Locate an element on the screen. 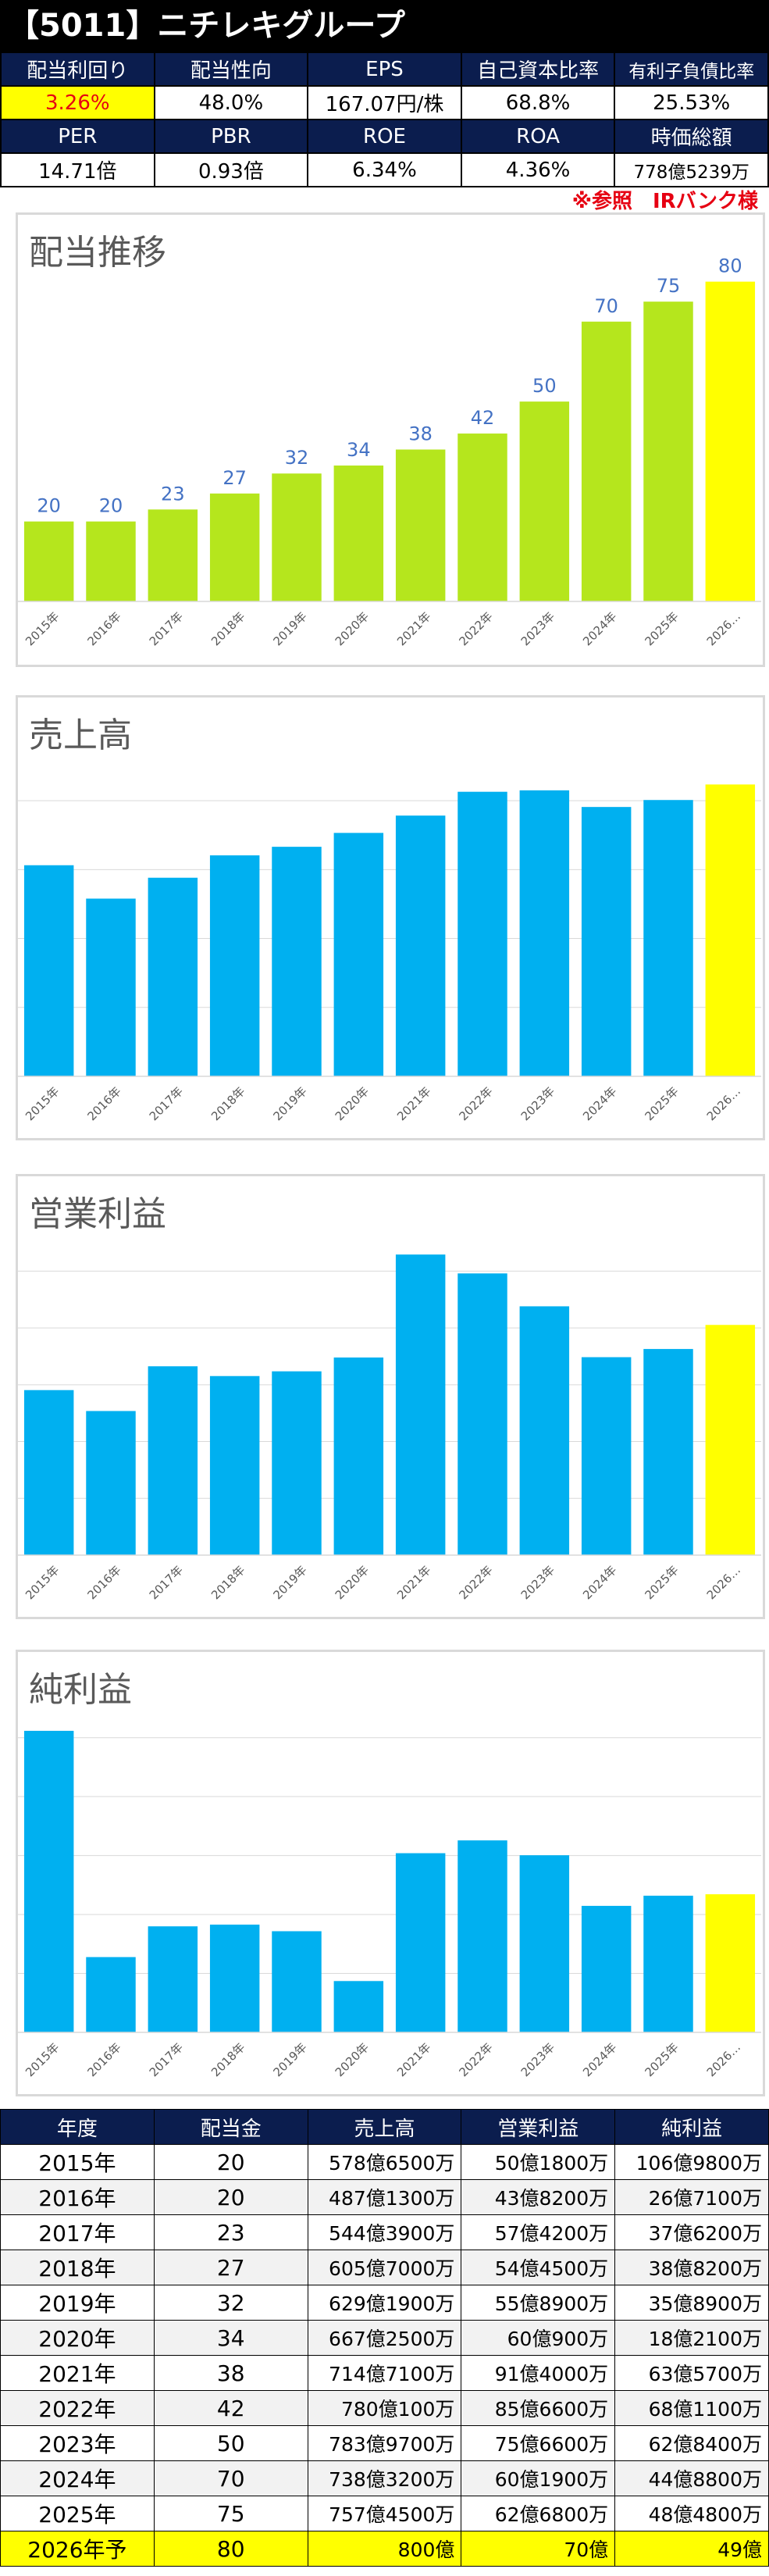 The width and height of the screenshot is (769, 2576). table-cell: 23 is located at coordinates (230, 2232).